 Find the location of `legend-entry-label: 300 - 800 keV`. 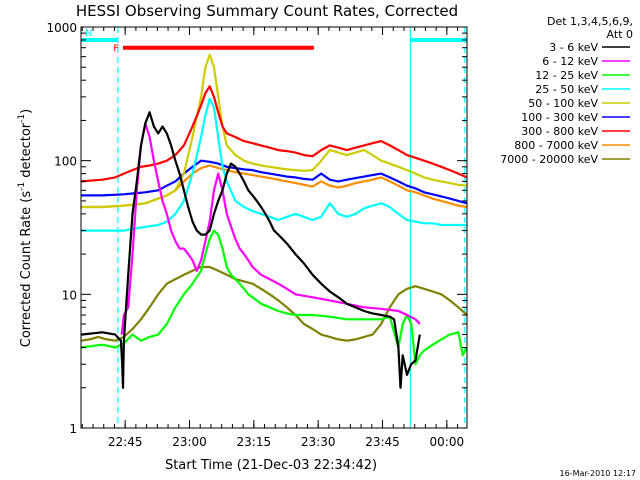

legend-entry-label: 300 - 800 keV is located at coordinates (559, 131).